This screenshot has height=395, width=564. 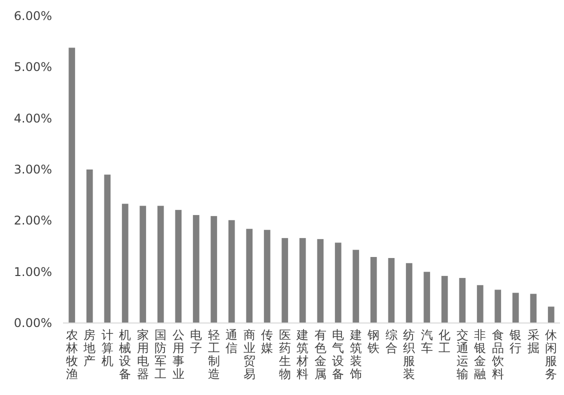 What do you see at coordinates (267, 341) in the screenshot?
I see `x-tick-label: 传媒` at bounding box center [267, 341].